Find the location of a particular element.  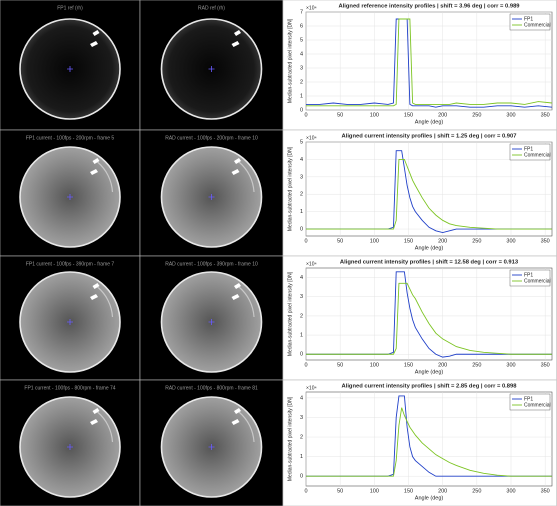

image-title: FP1 current - 100fps - 390rpm - frame 7 is located at coordinates (70, 264).